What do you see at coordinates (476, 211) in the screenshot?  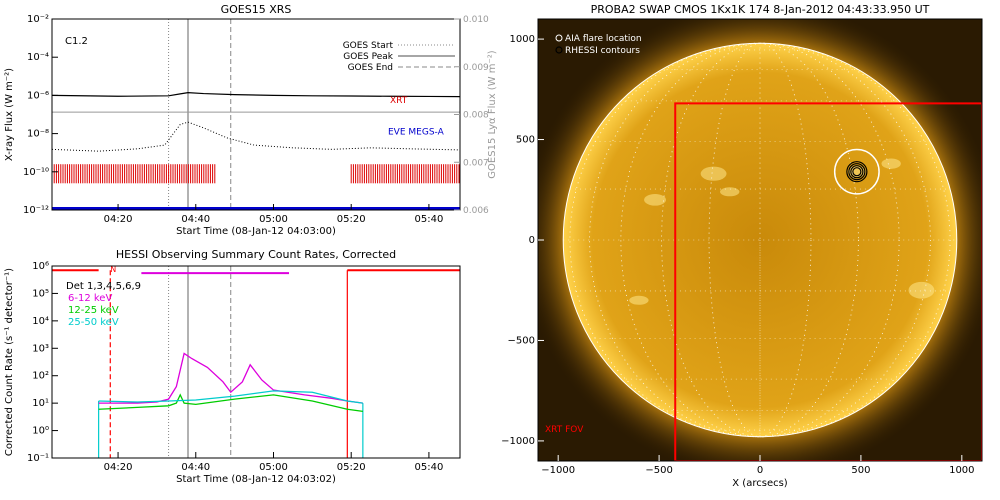 I see `goes-y2-tick-label: 0.006` at bounding box center [476, 211].